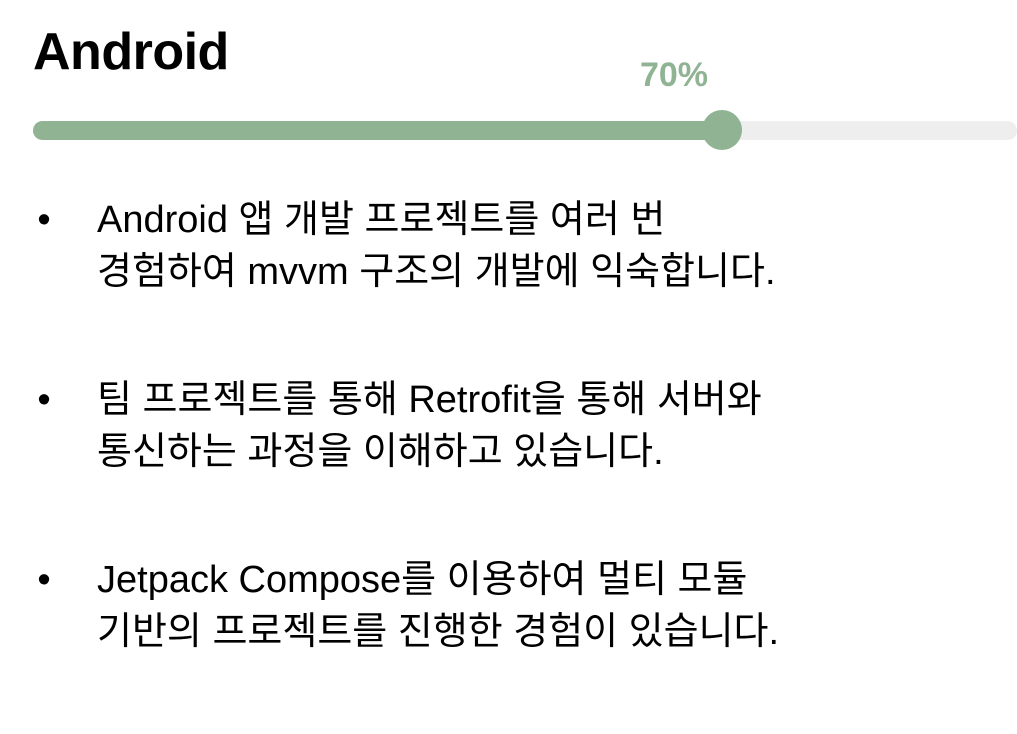  Describe the element at coordinates (422, 580) in the screenshot. I see `list-item-line: Jetpack Compose를 이용하여 멀티 모듈` at that location.